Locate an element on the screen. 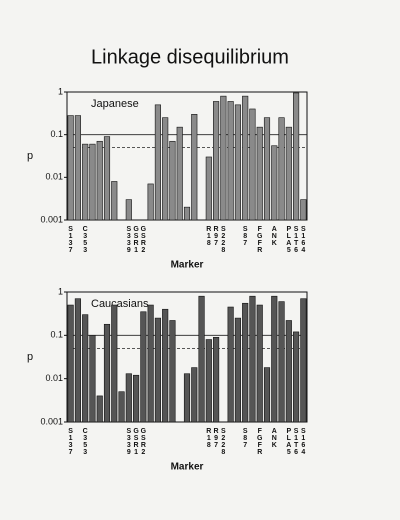  panel-label: Caucasians is located at coordinates (120, 304).